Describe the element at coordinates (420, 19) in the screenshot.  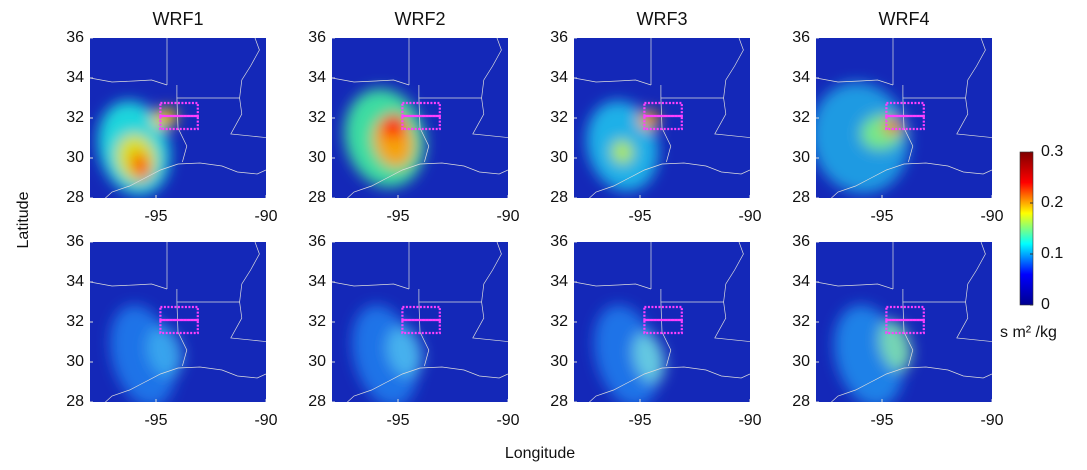
I see `panel-title: WRF2` at that location.